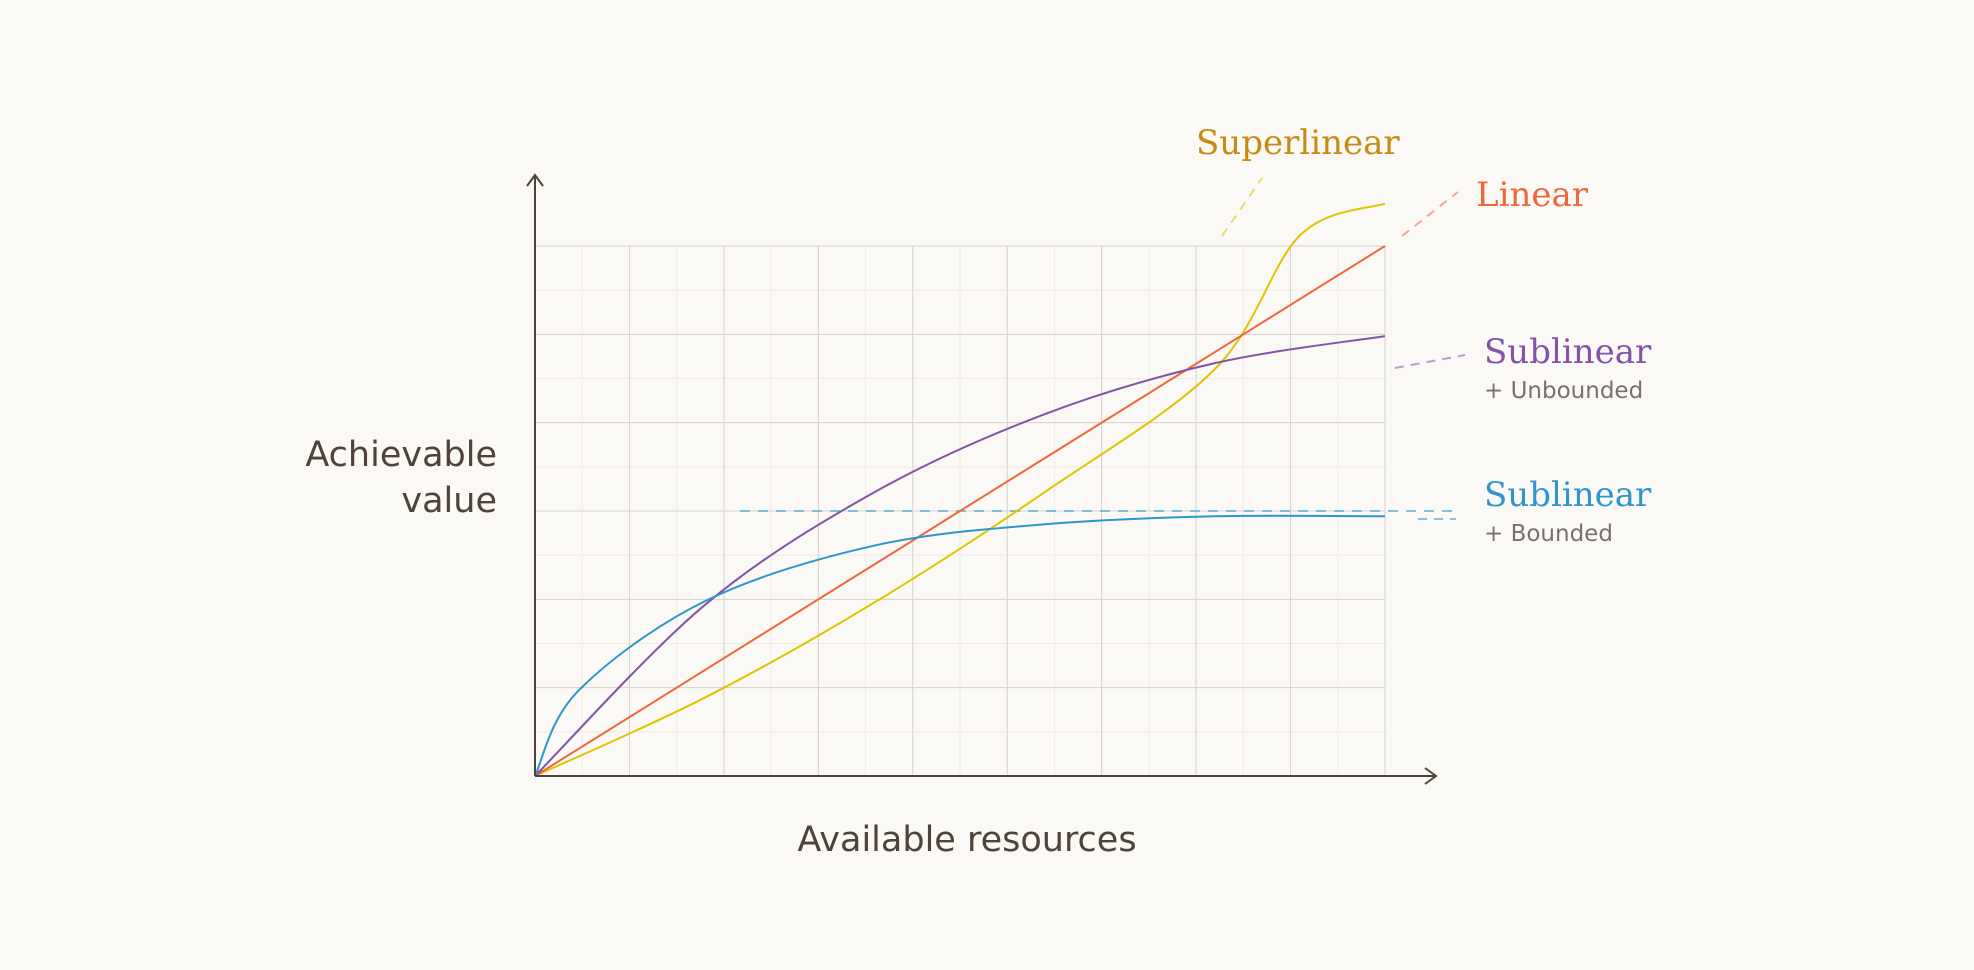 This screenshot has width=1974, height=970. I want to click on x-axis-label: Available resources, so click(966, 840).